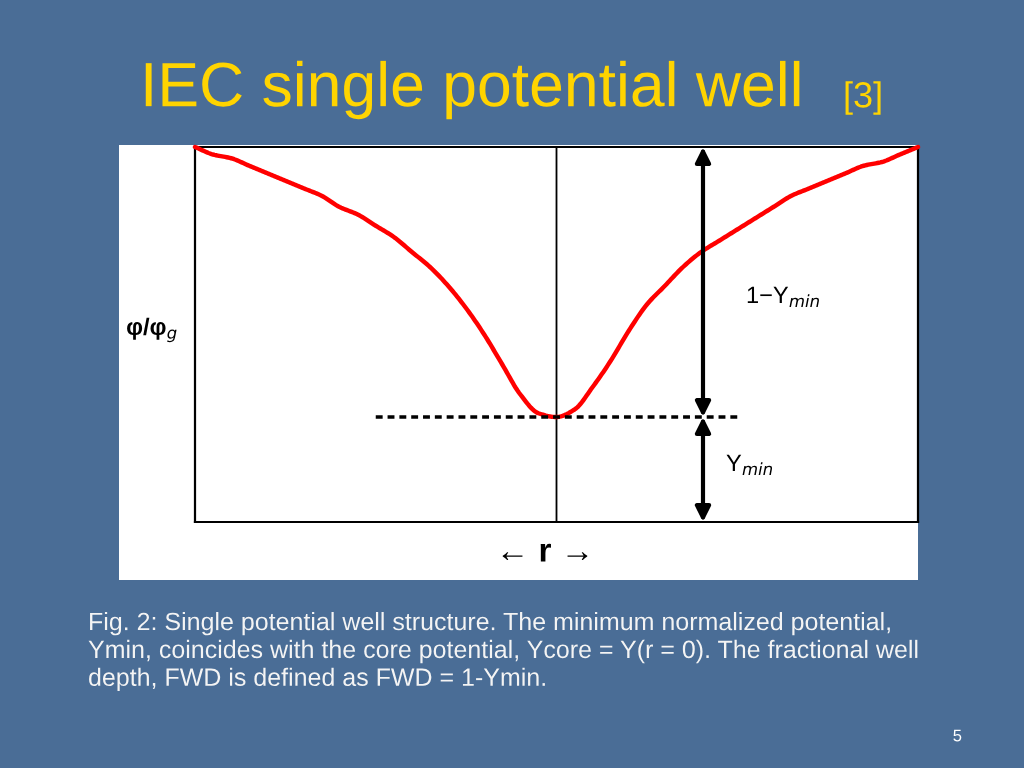 This screenshot has height=768, width=1024. Describe the element at coordinates (863, 98) in the screenshot. I see `text: [3]` at that location.